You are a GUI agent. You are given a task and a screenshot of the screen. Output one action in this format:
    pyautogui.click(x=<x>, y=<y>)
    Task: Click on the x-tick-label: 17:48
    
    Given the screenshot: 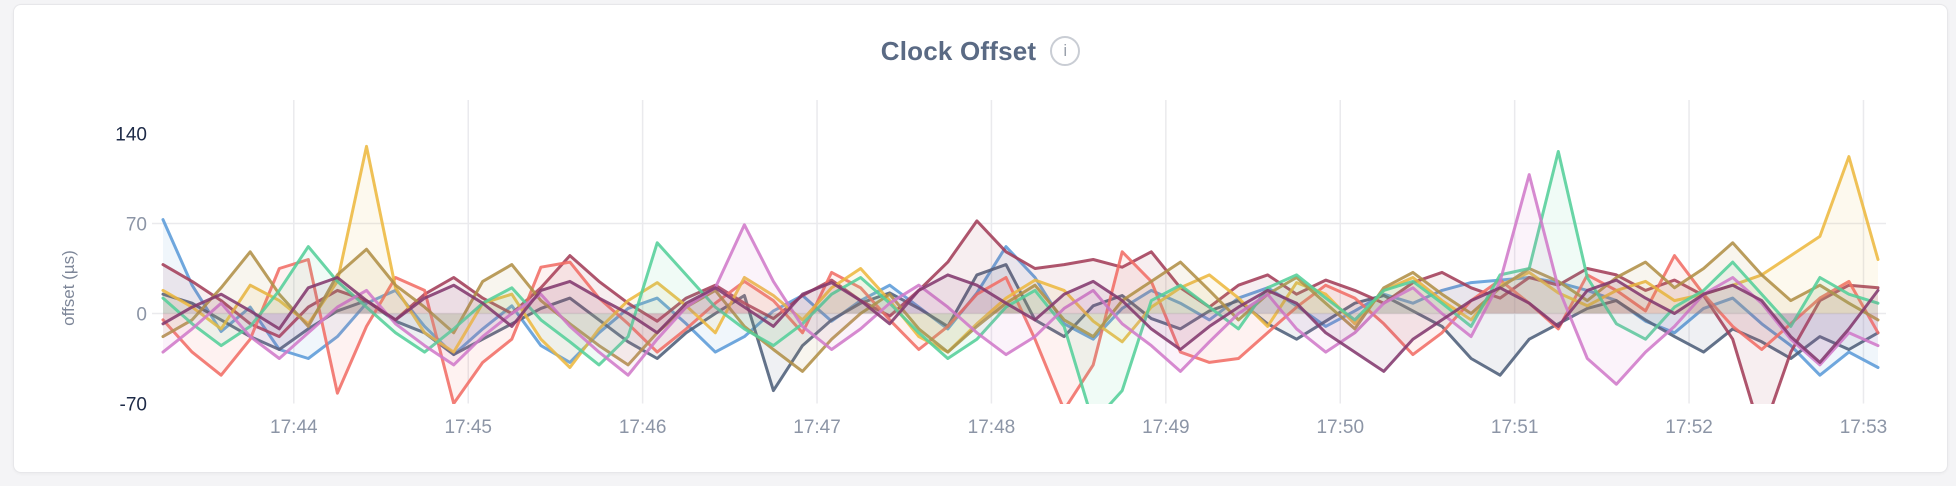 What is the action you would take?
    pyautogui.click(x=992, y=427)
    